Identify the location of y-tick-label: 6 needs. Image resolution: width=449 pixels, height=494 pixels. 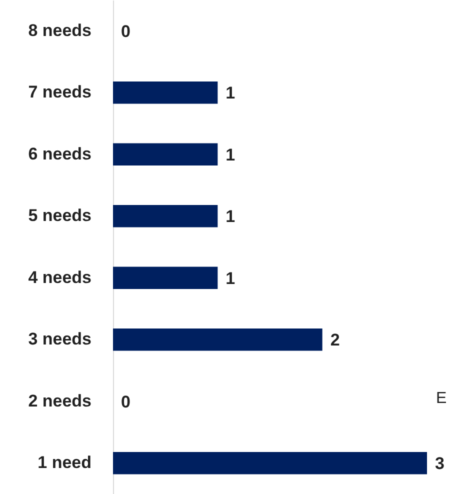
(60, 154).